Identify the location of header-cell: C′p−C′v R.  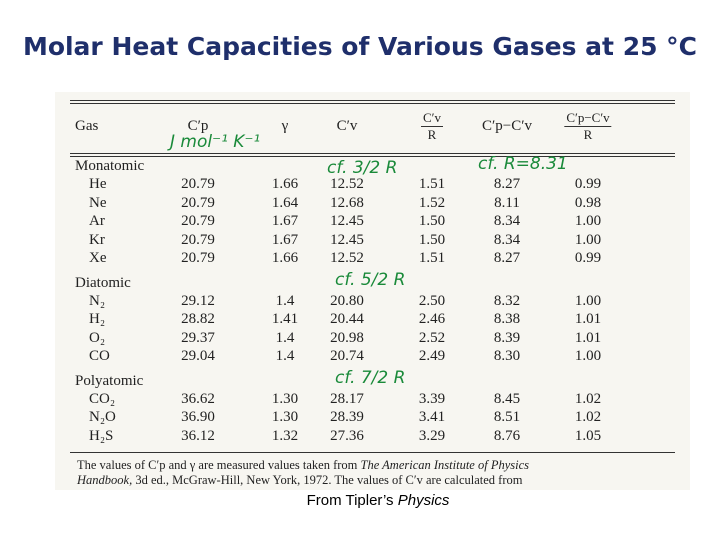
(588, 127).